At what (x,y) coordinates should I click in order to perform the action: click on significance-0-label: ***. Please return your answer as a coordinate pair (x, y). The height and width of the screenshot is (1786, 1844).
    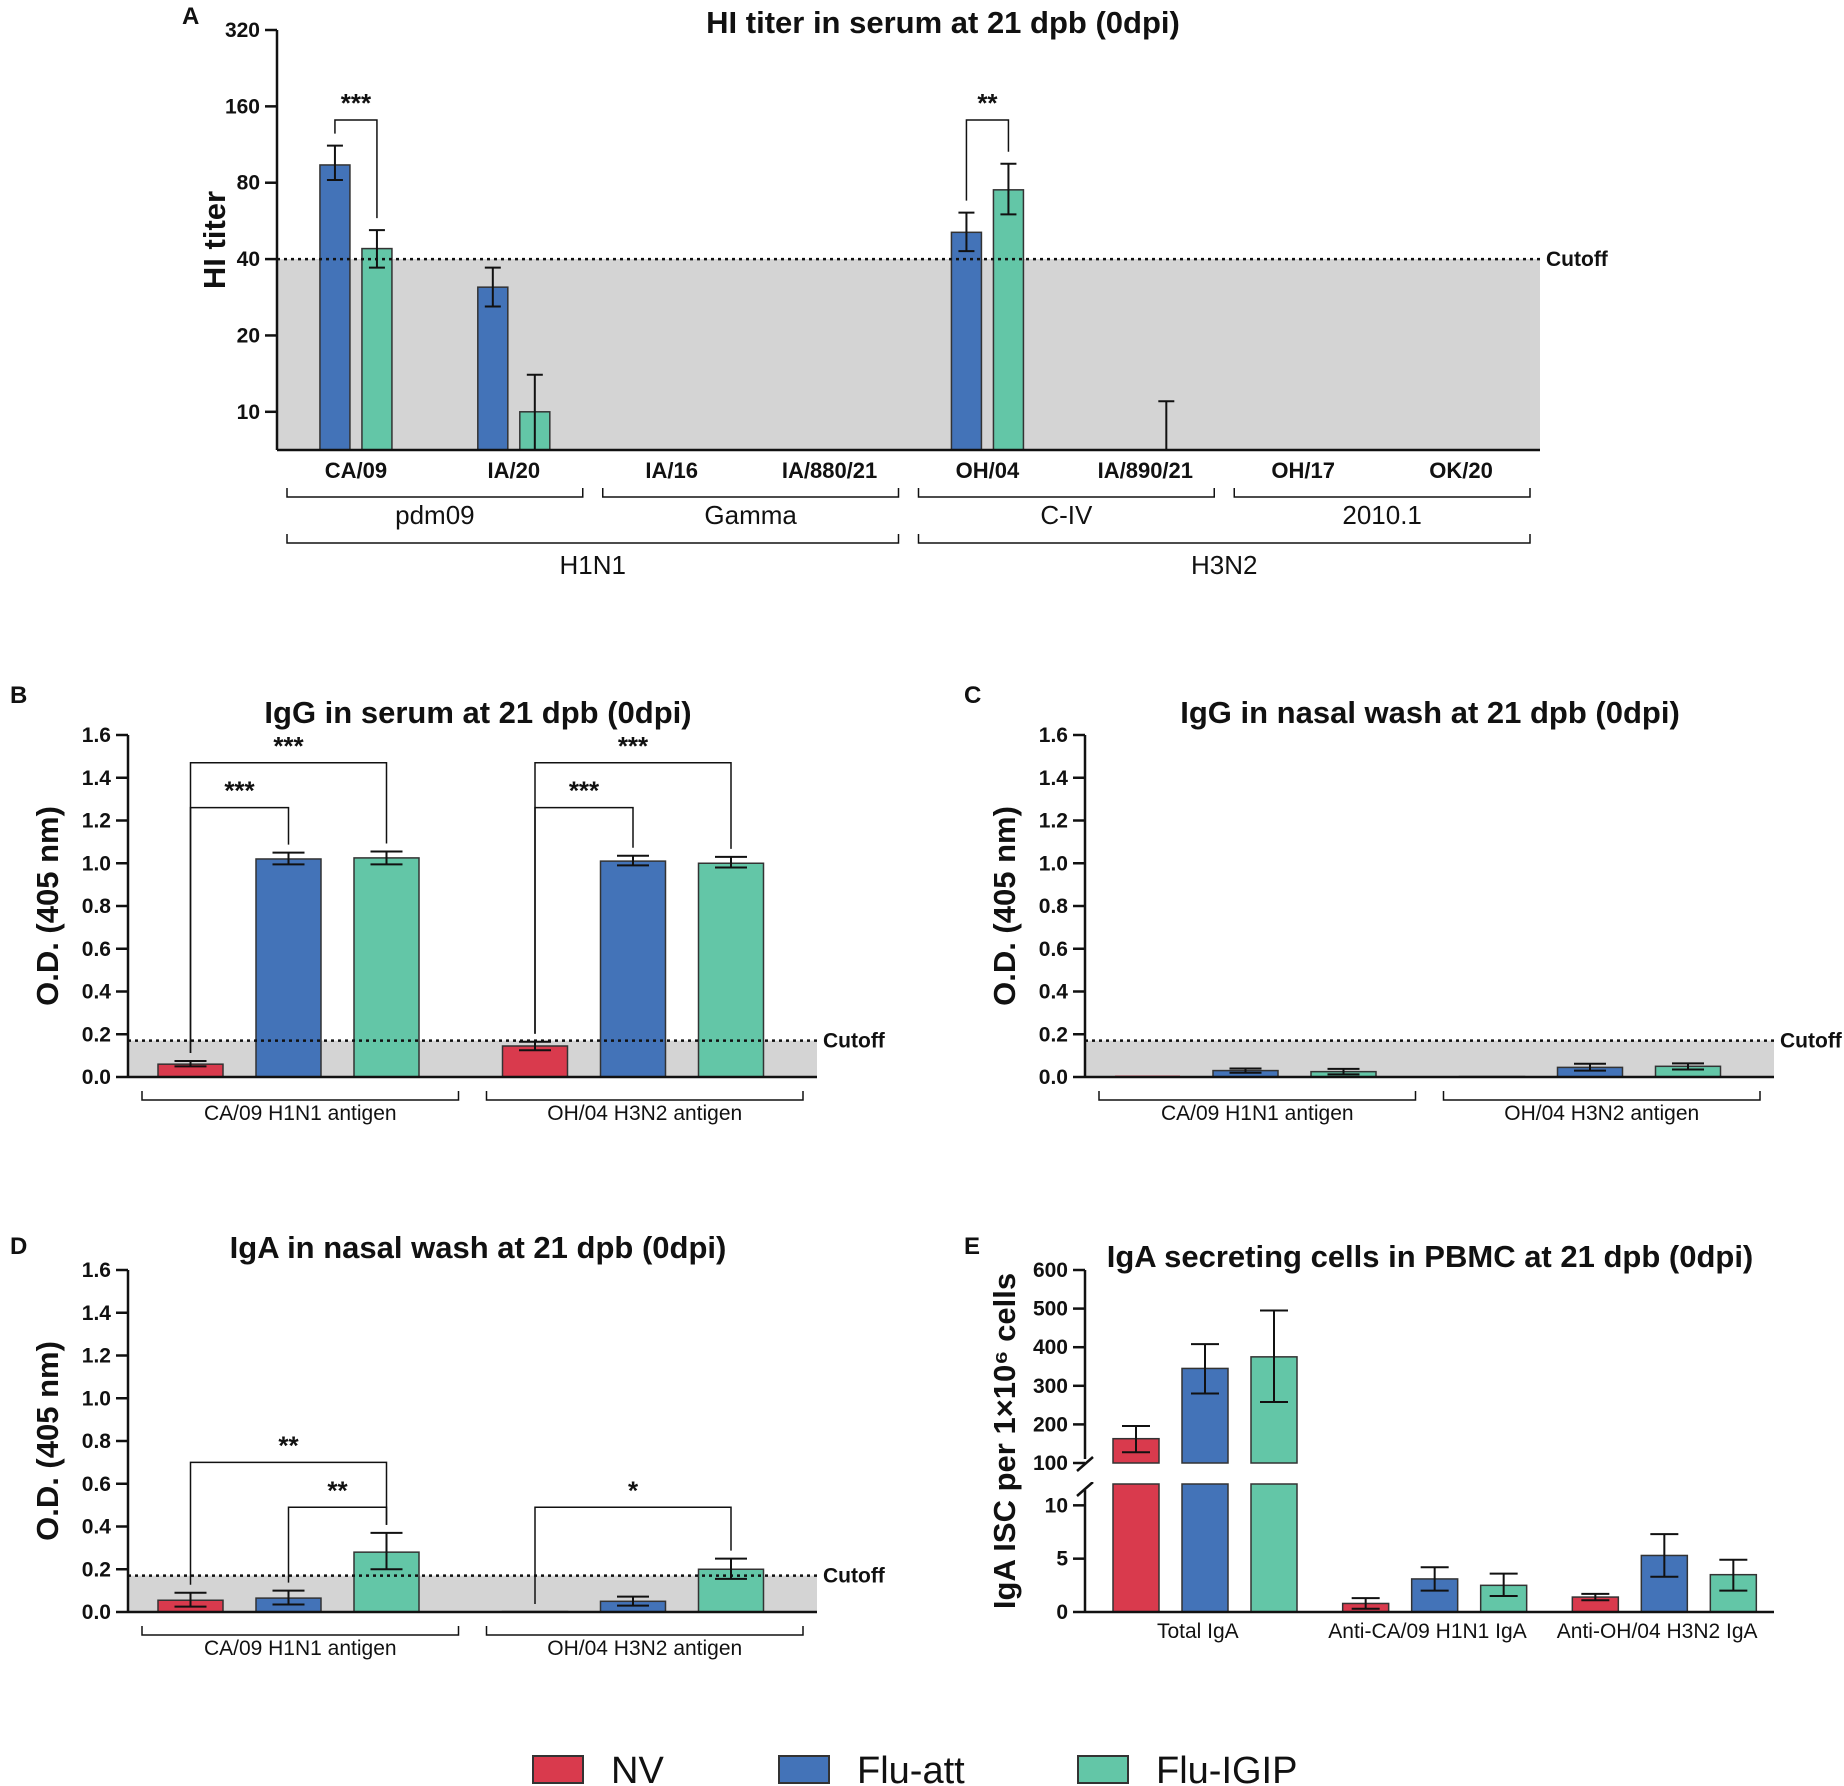
    Looking at the image, I should click on (356, 103).